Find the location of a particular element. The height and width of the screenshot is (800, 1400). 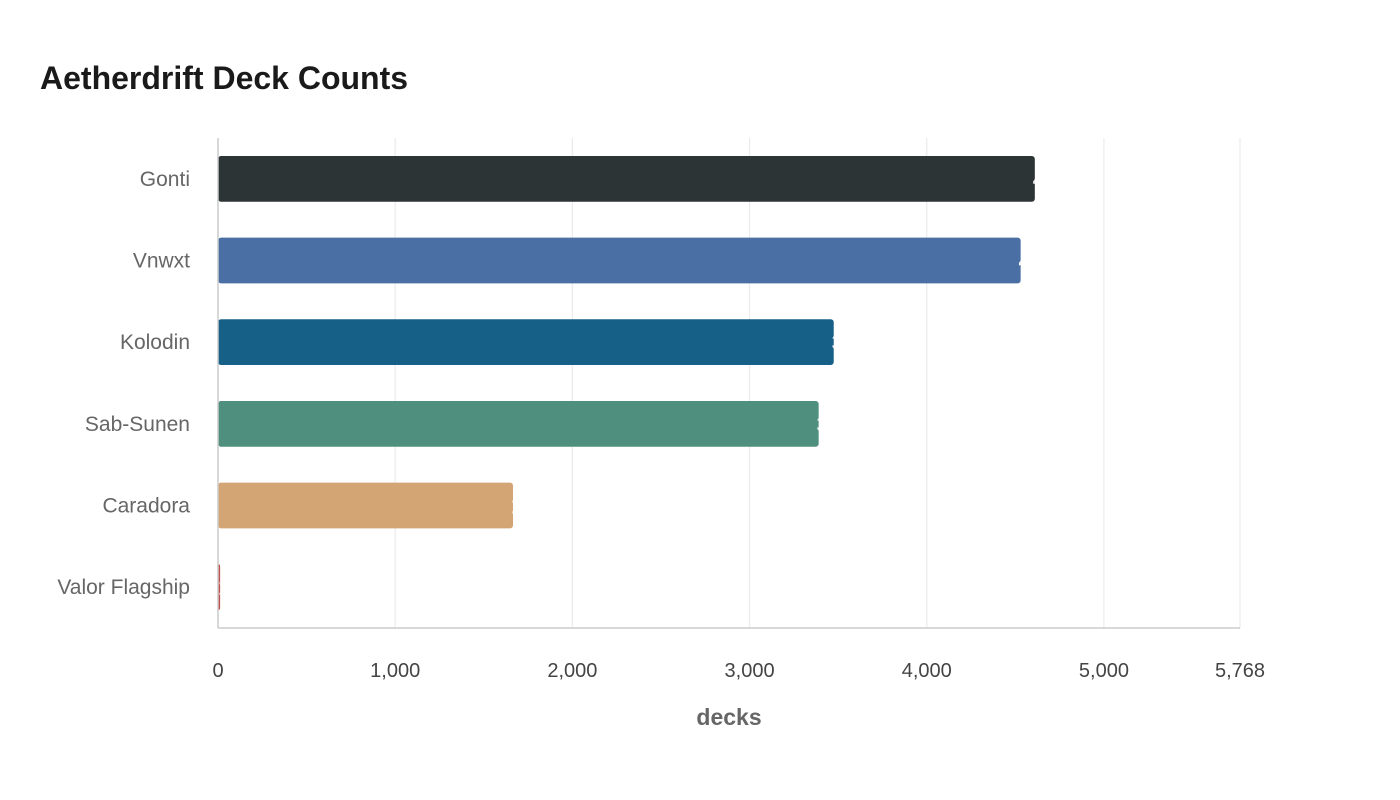

data-label: 4,610 is located at coordinates (1060, 179).